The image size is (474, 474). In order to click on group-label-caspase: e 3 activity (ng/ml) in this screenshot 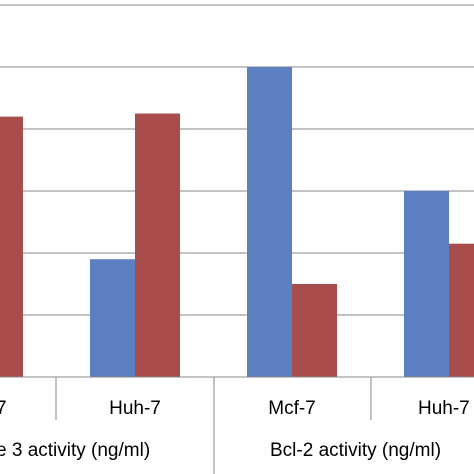, I will do `click(75, 450)`.